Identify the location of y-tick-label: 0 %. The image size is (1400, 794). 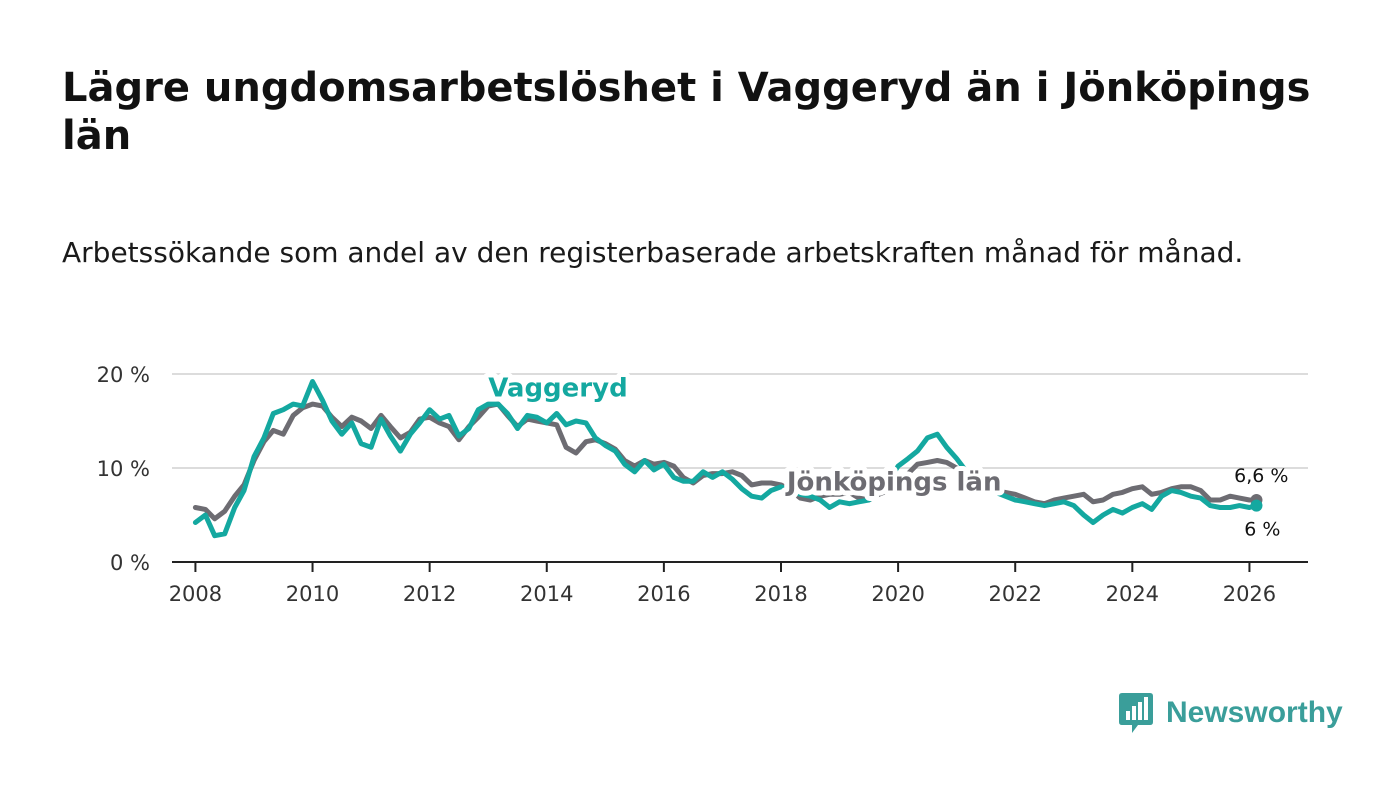
(130, 563).